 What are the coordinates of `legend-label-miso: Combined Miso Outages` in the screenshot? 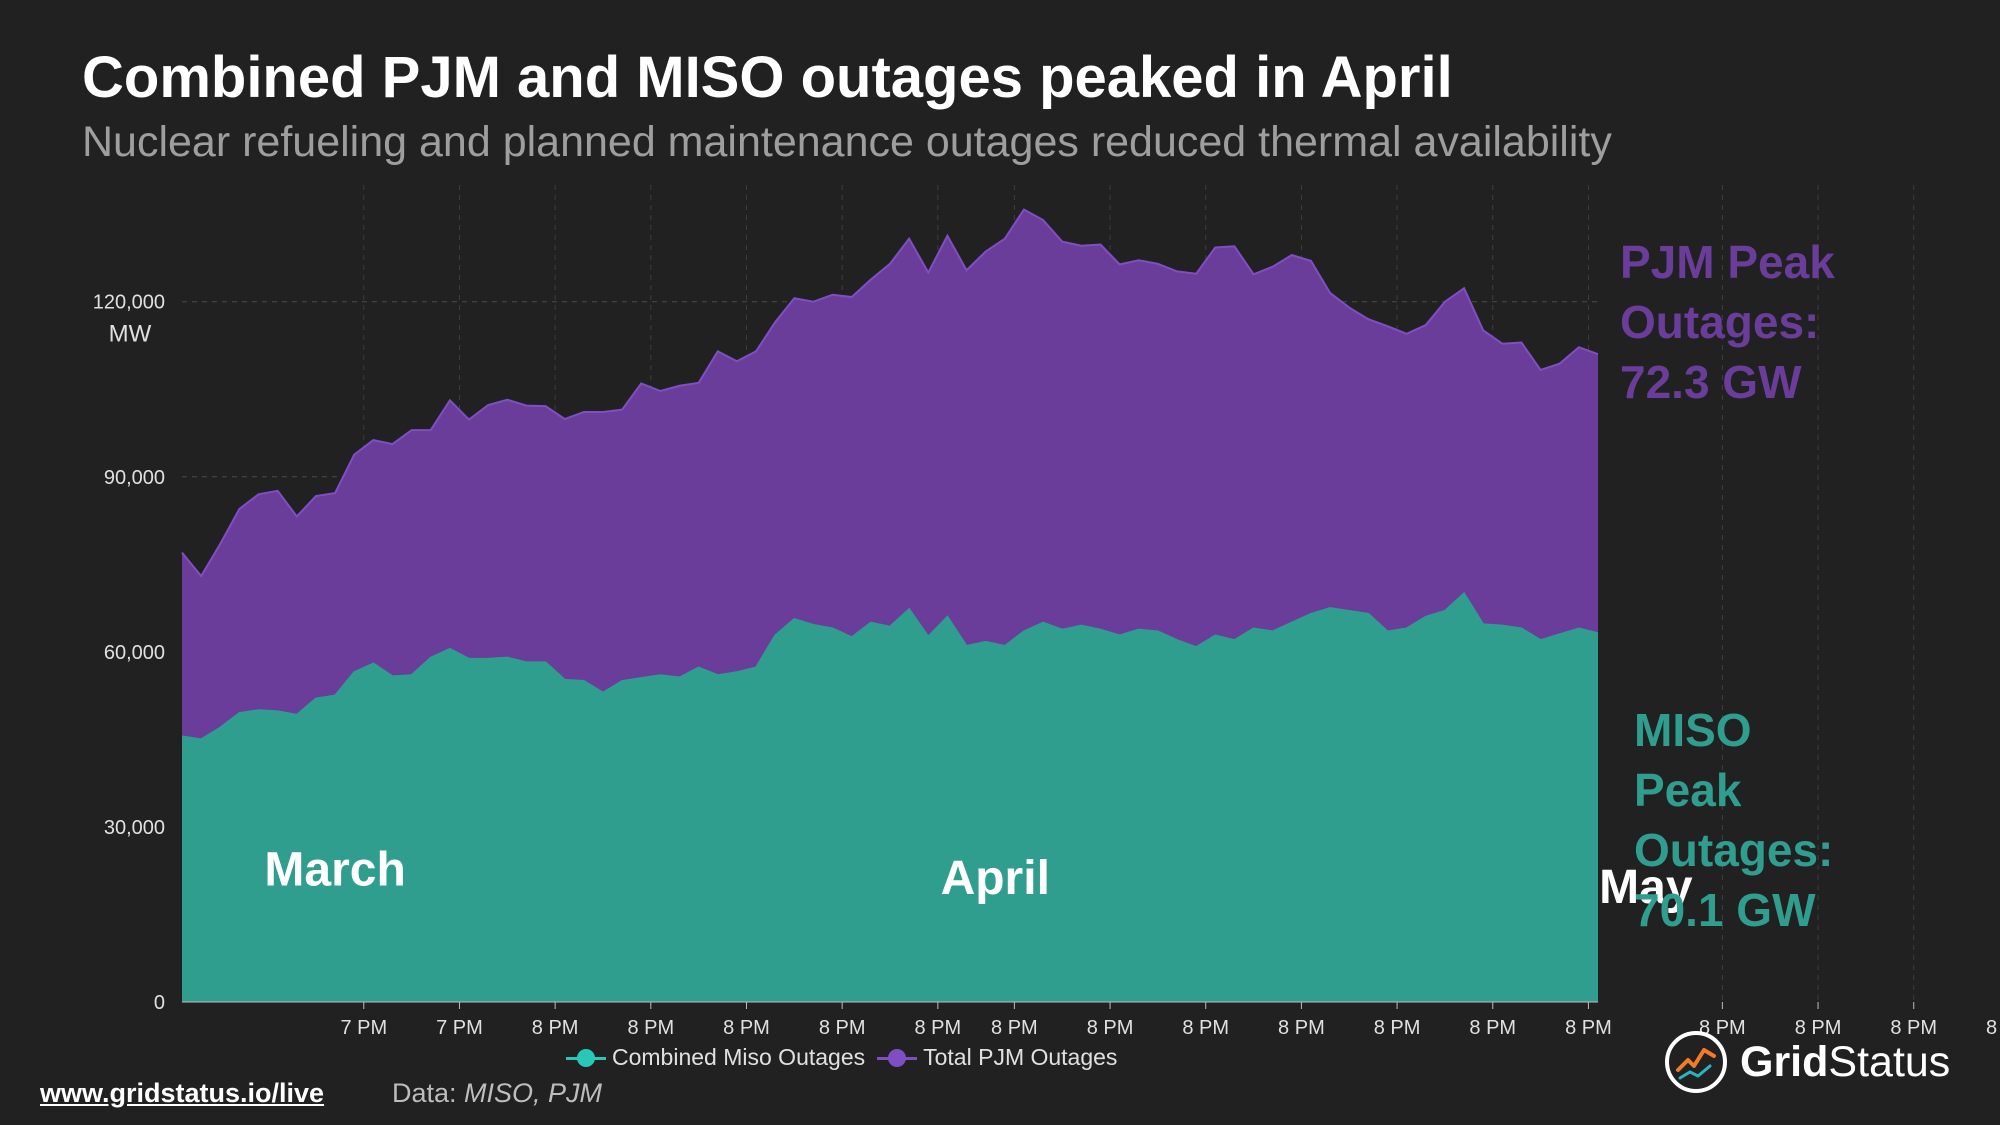 It's located at (739, 1057).